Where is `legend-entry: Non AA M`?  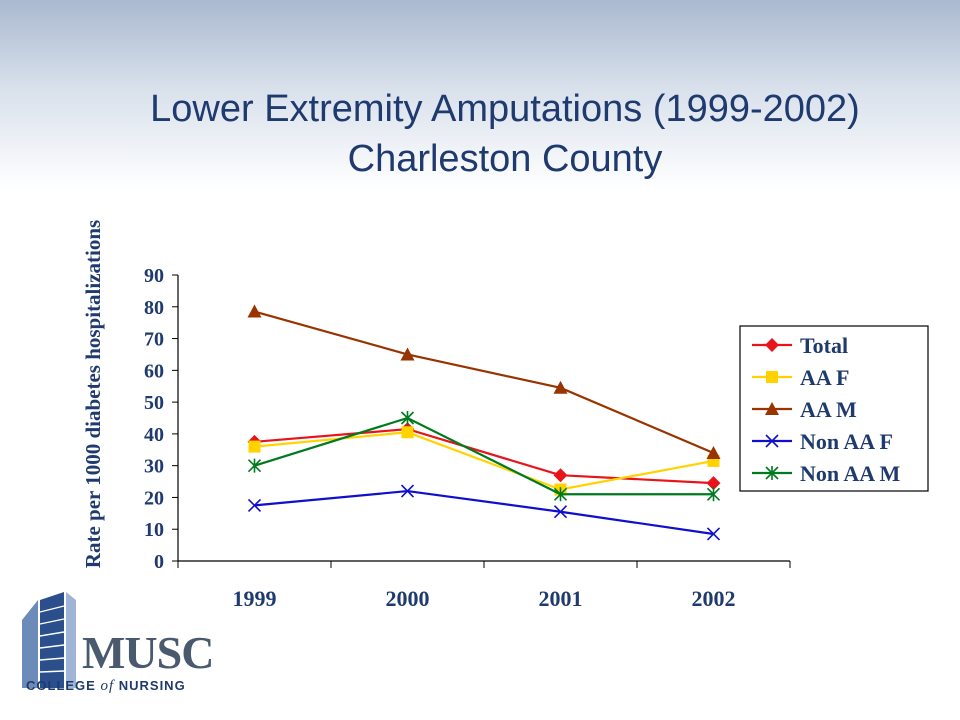 legend-entry: Non AA M is located at coordinates (826, 473).